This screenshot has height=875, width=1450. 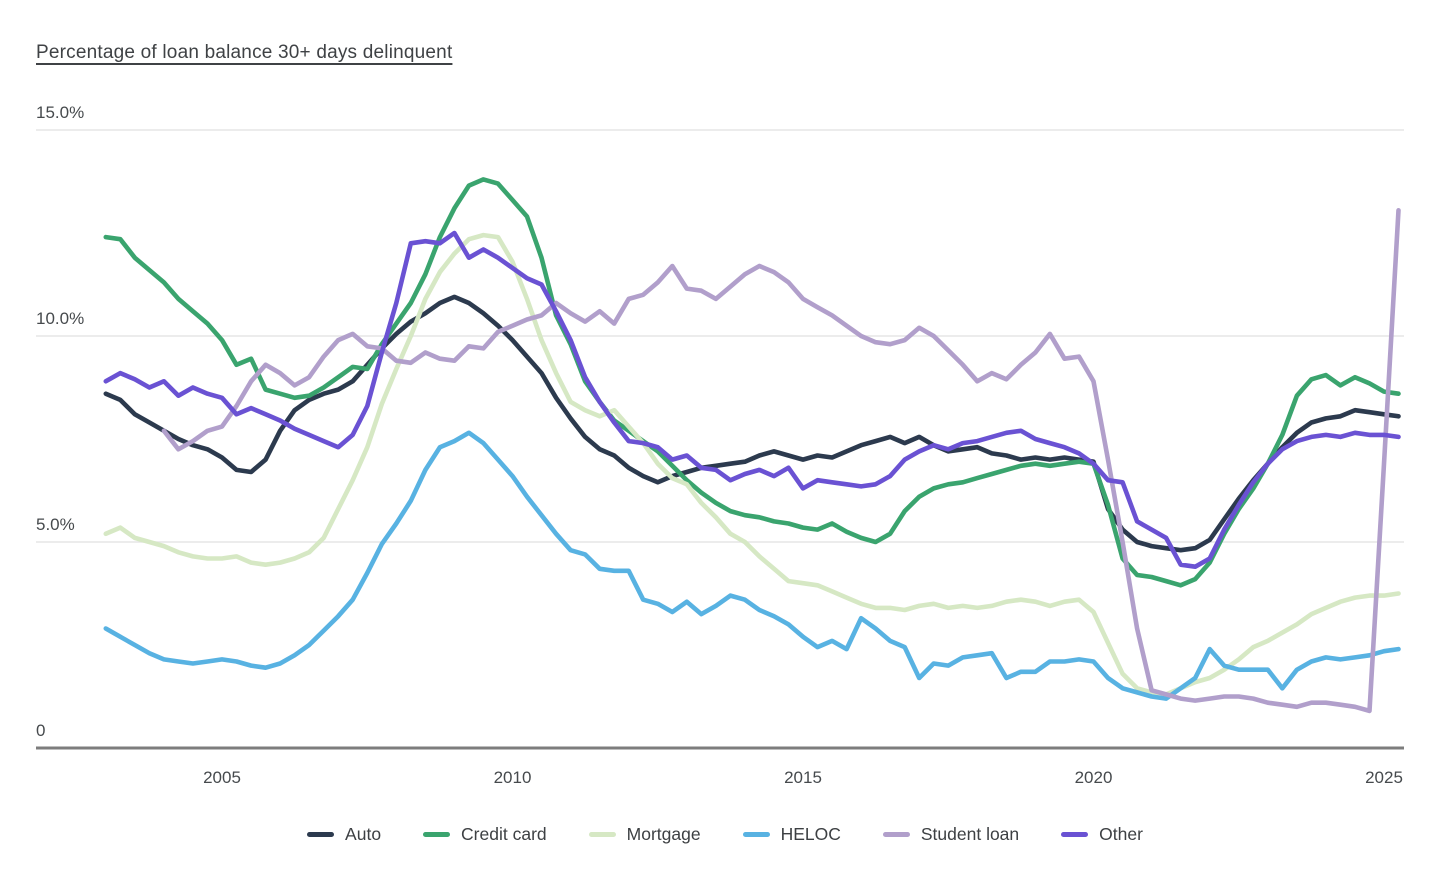 I want to click on x-axis-tick-label: 2005, so click(x=222, y=777).